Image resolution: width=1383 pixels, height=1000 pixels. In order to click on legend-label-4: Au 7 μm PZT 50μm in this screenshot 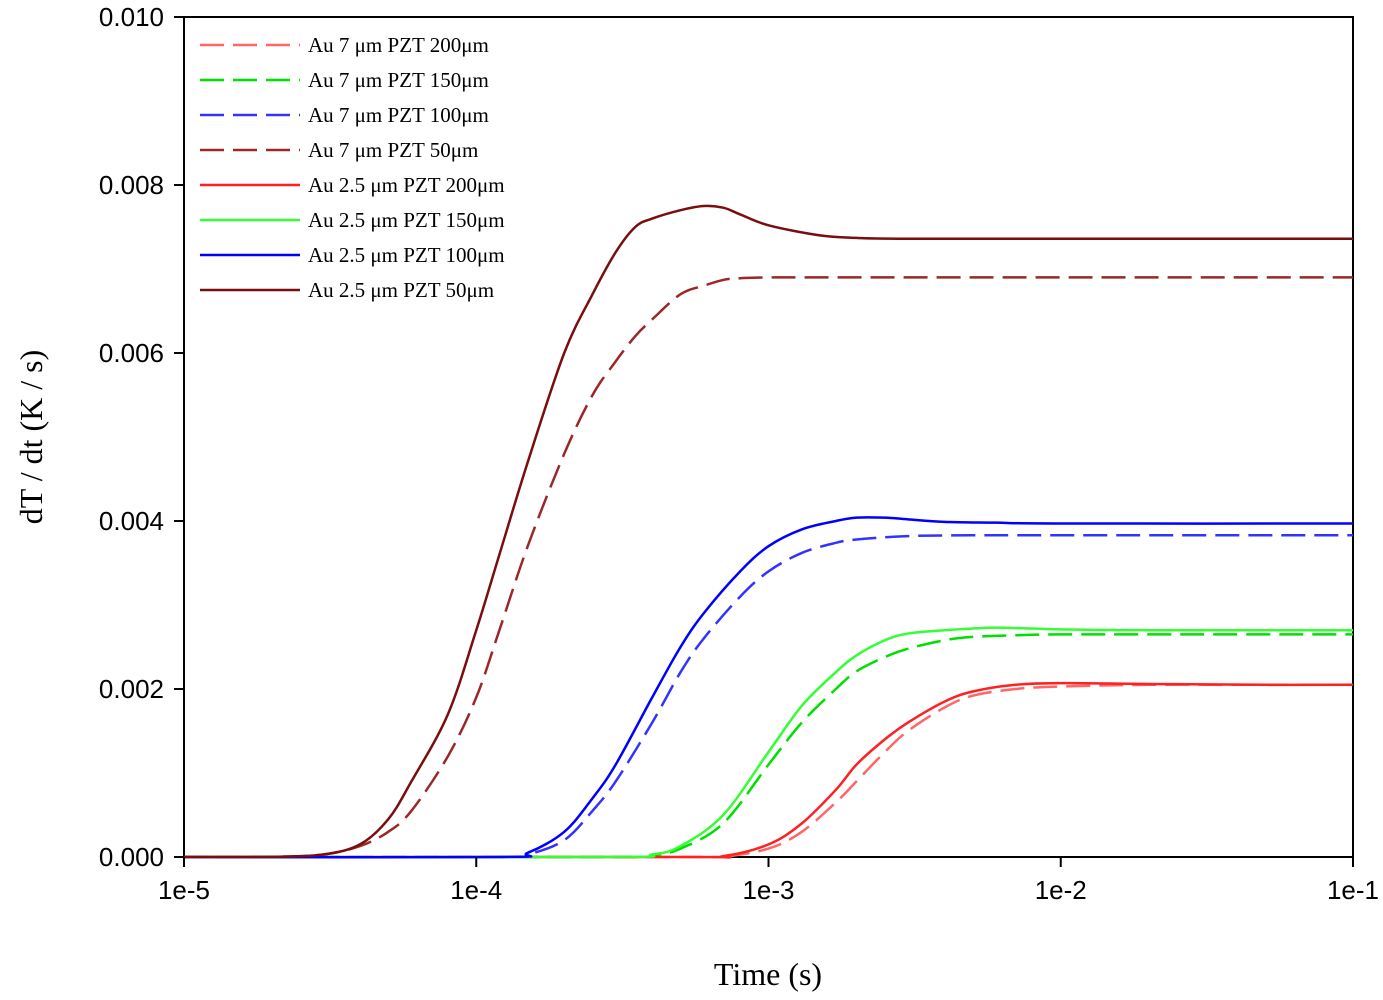, I will do `click(393, 150)`.